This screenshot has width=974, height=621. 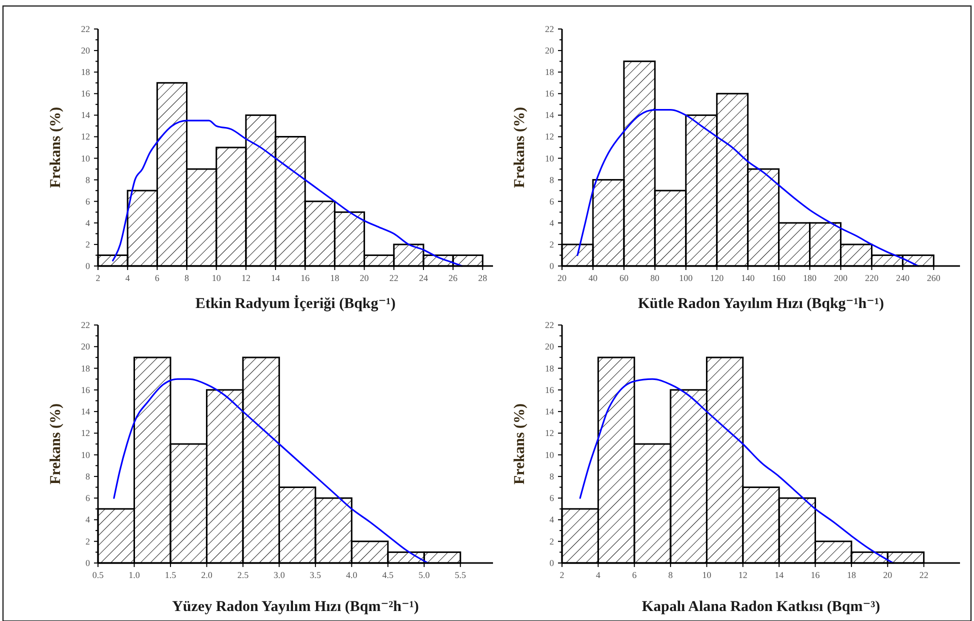 I want to click on x-axis-title: Kütle Radon Yayılım Hızı (Bqkg⁻¹h⁻¹), so click(x=761, y=304).